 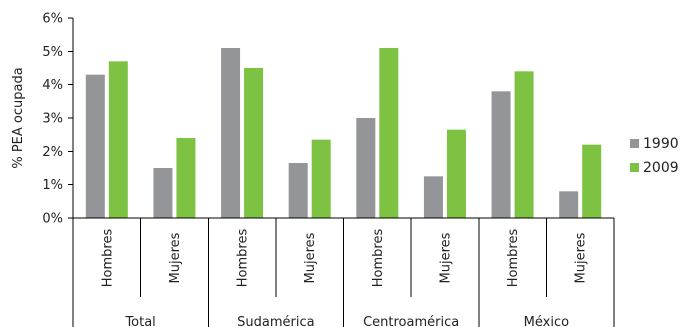 I want to click on legend: 1990 2009, so click(x=654, y=156).